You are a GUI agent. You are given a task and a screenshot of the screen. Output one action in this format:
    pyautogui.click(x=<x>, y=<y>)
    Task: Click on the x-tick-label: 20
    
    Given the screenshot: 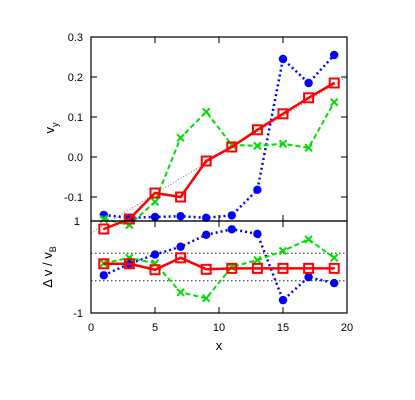 What is the action you would take?
    pyautogui.click(x=347, y=328)
    